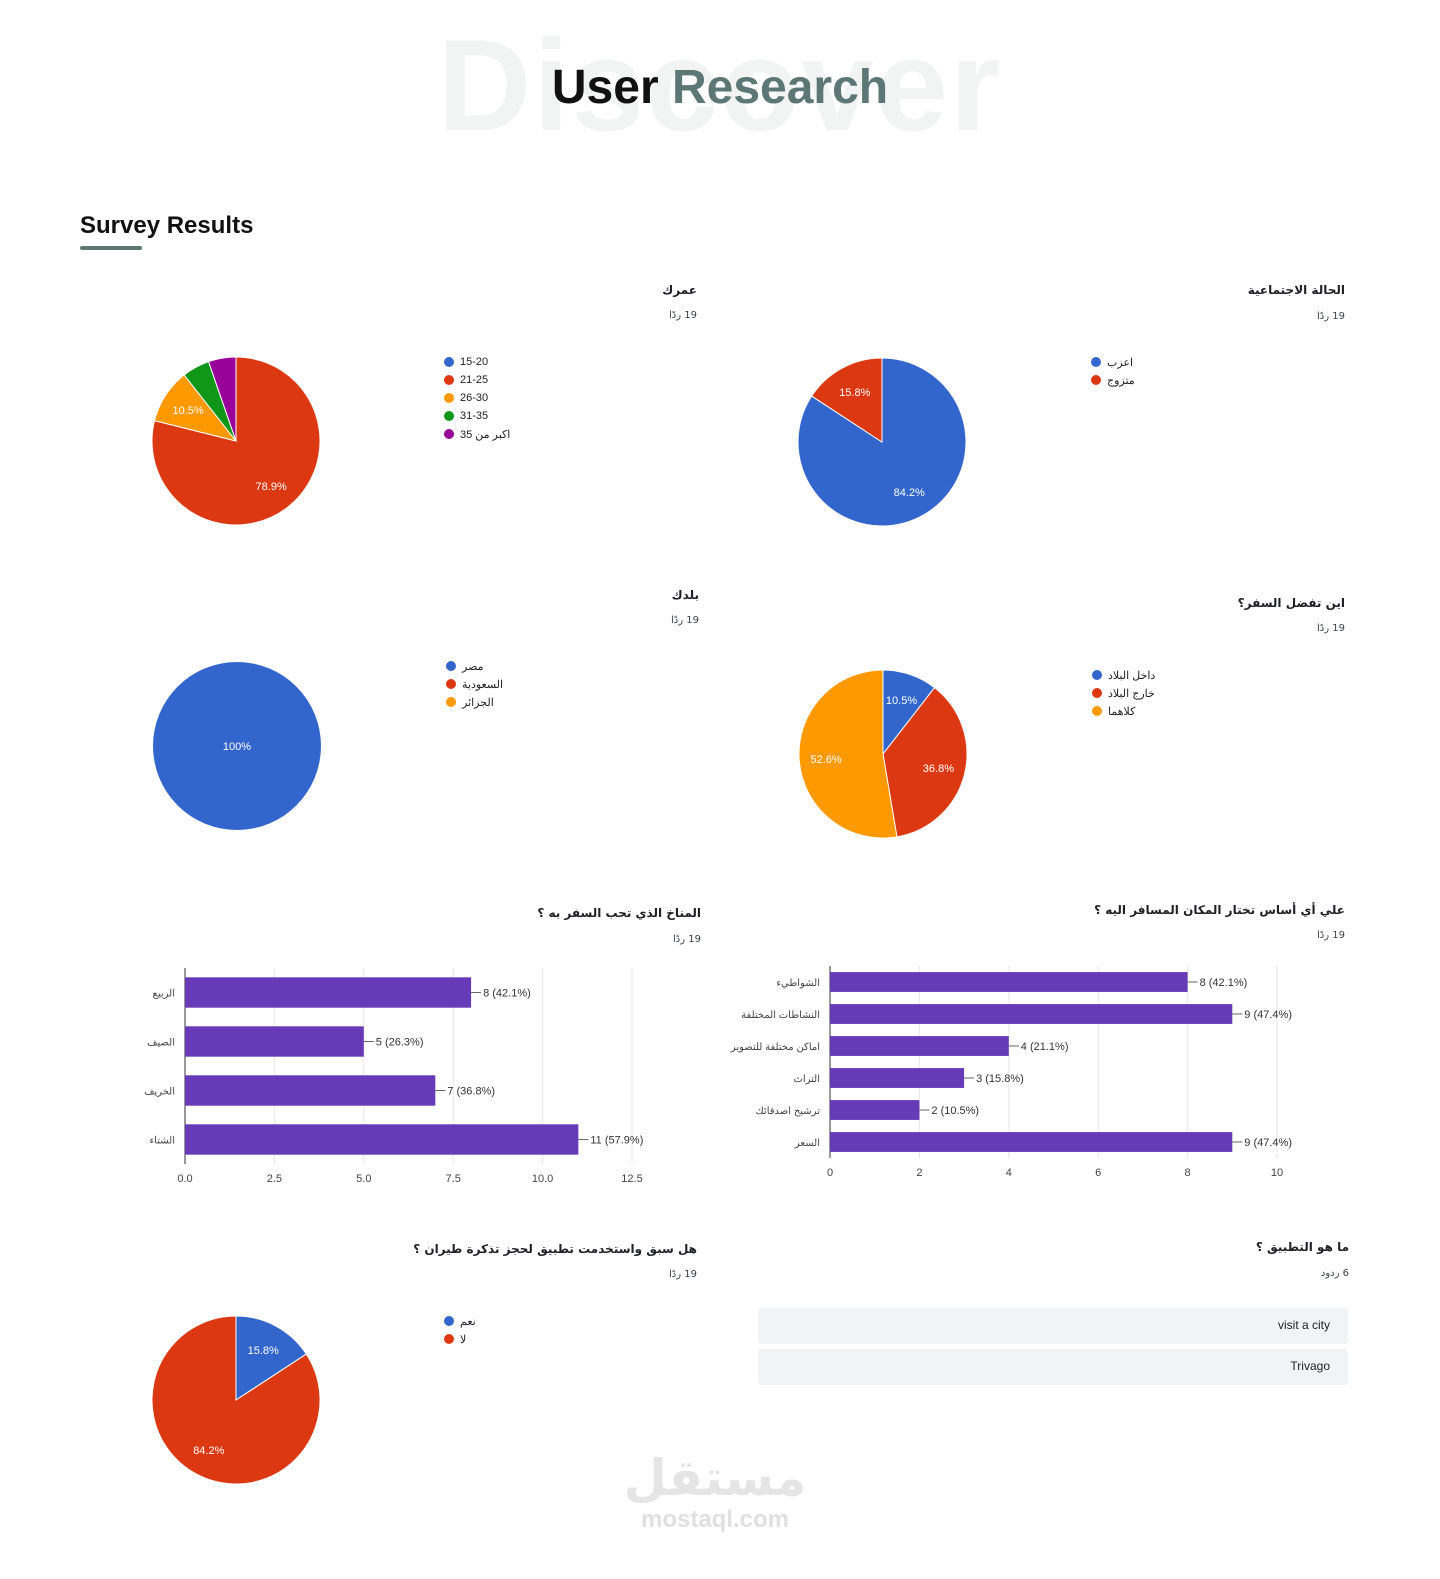 The image size is (1440, 1579). I want to click on question-title-age: عمرك, so click(679, 290).